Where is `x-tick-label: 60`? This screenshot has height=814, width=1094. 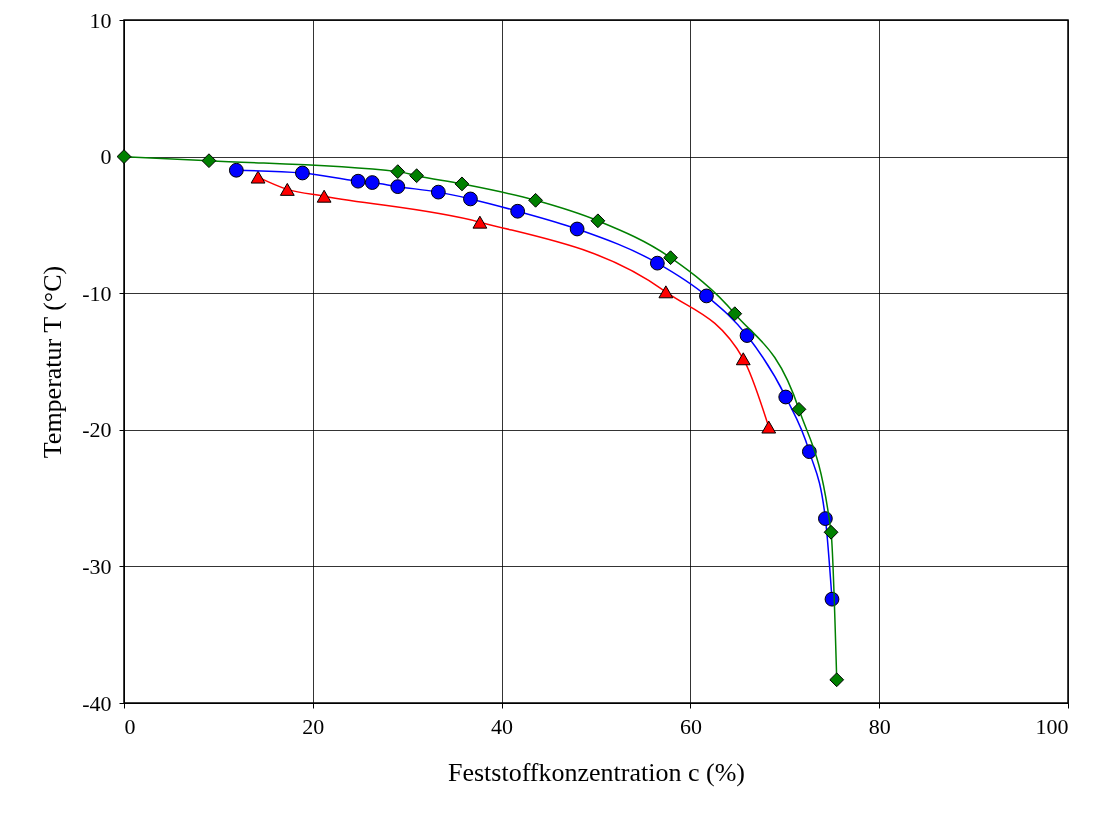 x-tick-label: 60 is located at coordinates (690, 726).